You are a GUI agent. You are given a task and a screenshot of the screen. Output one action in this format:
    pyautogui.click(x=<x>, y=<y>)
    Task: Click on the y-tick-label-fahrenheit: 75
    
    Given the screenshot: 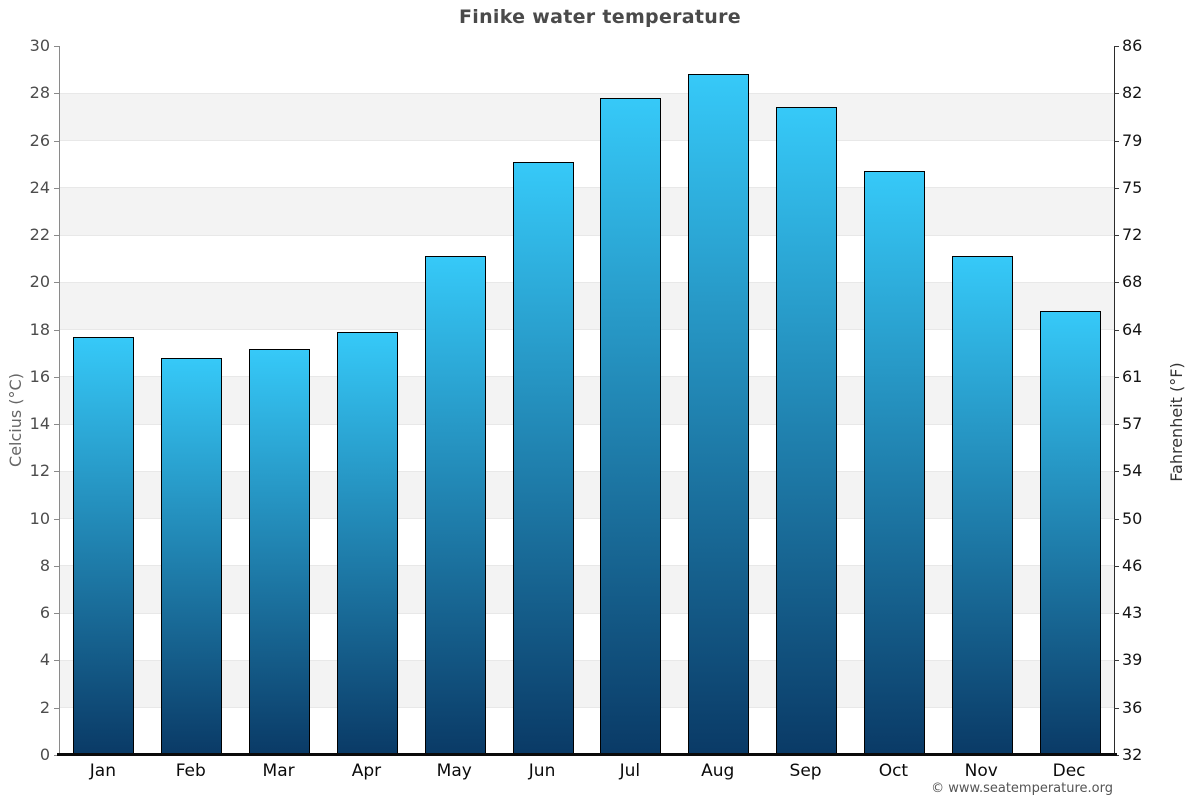 What is the action you would take?
    pyautogui.click(x=1132, y=187)
    